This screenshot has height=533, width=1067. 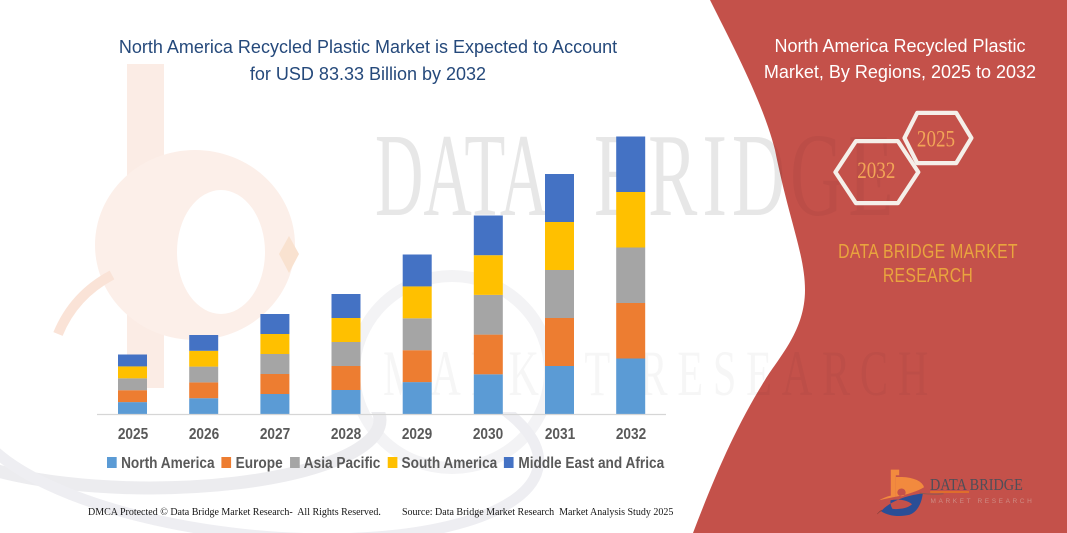 What do you see at coordinates (976, 485) in the screenshot?
I see `svg-text: DATA BRIDGE` at bounding box center [976, 485].